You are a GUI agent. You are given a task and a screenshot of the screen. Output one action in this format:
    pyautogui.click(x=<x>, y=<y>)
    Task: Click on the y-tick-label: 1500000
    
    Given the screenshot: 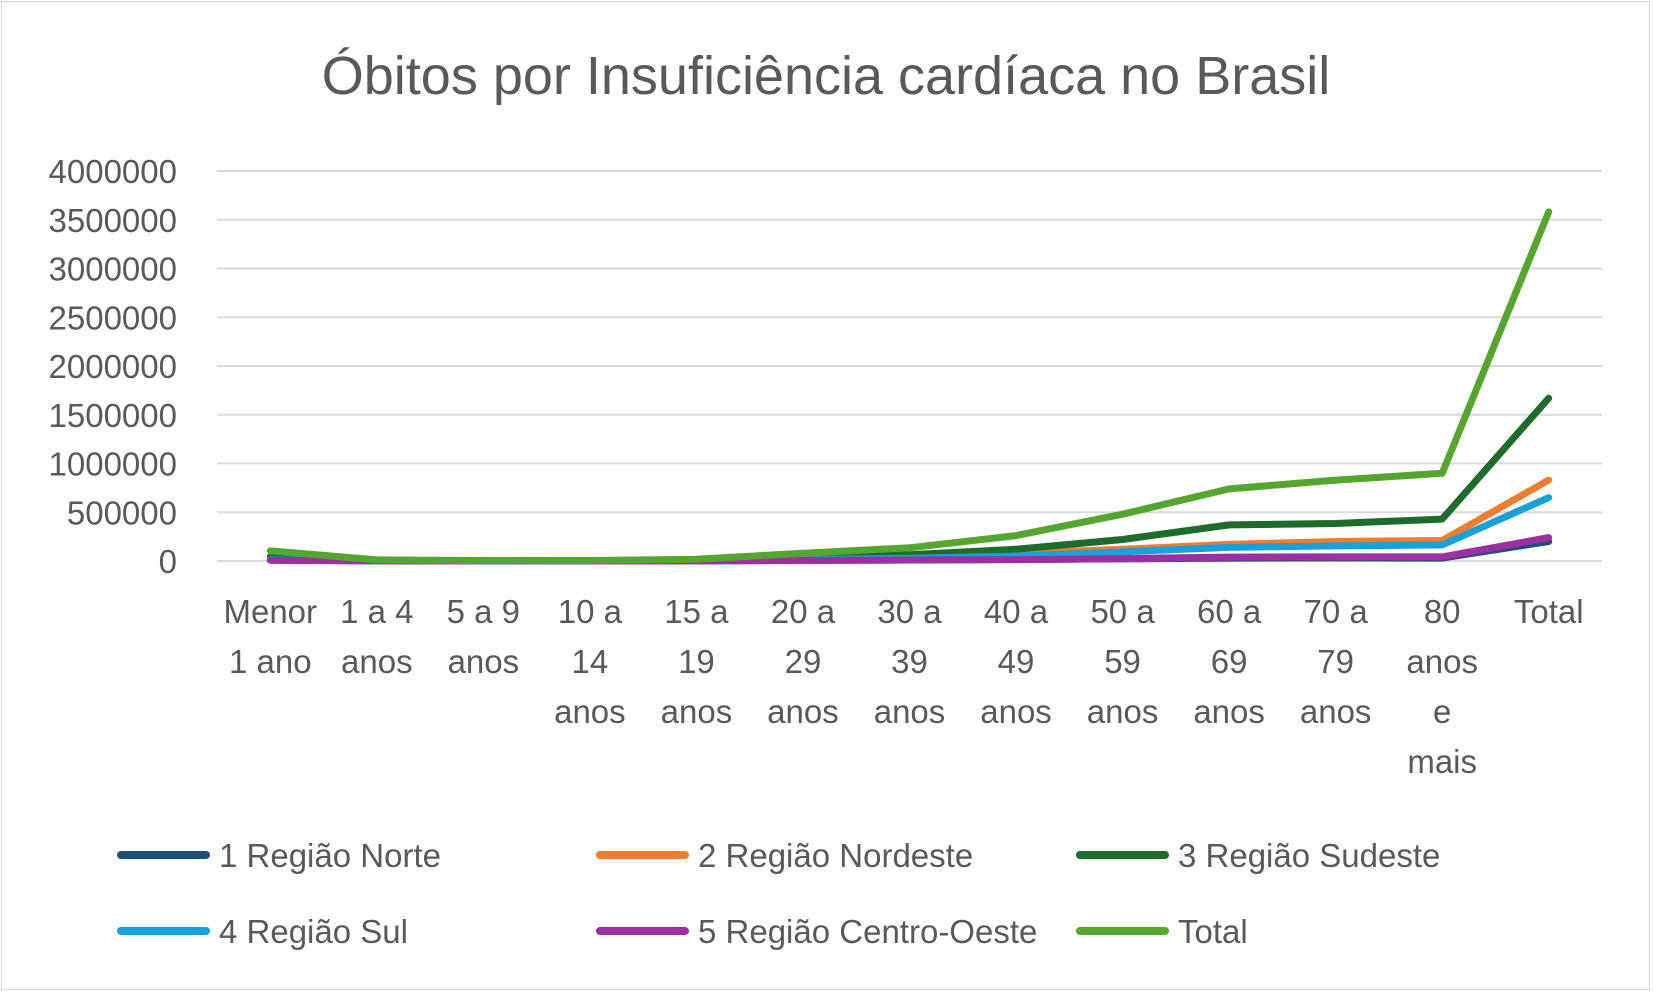 What is the action you would take?
    pyautogui.click(x=113, y=415)
    